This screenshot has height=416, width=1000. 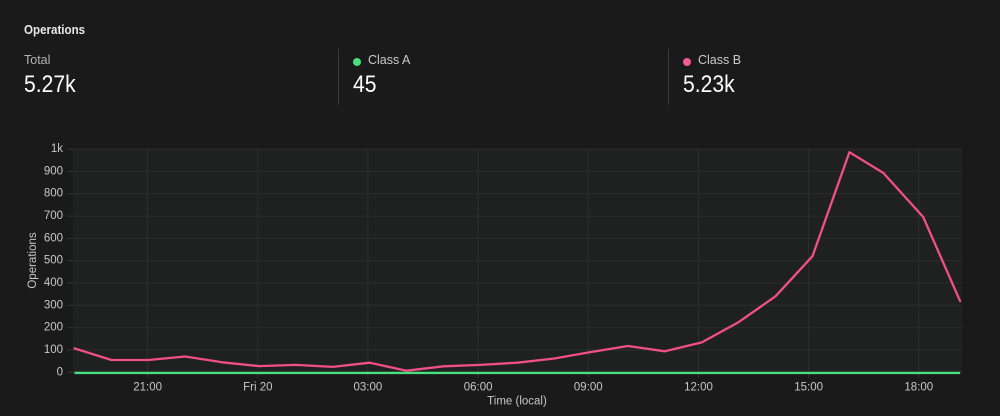 What do you see at coordinates (53, 261) in the screenshot?
I see `svg-text: 500` at bounding box center [53, 261].